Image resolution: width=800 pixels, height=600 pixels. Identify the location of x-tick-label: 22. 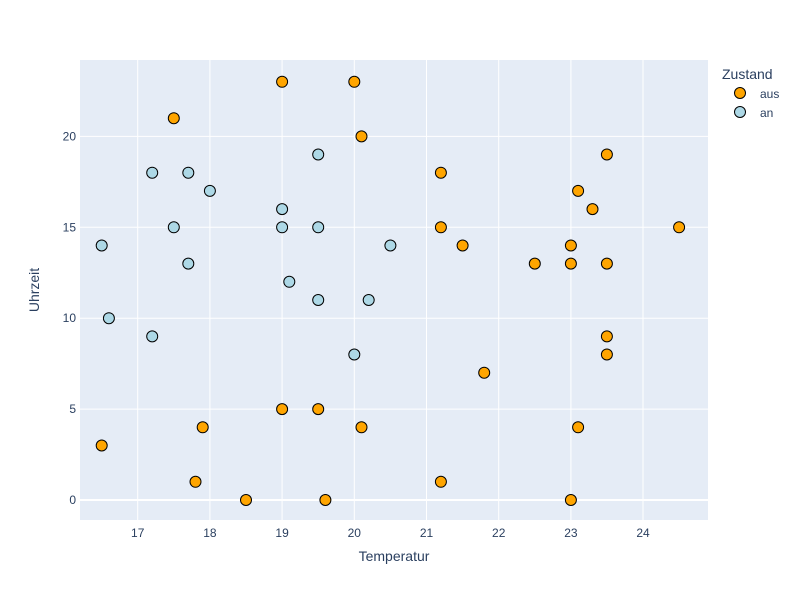
(499, 533).